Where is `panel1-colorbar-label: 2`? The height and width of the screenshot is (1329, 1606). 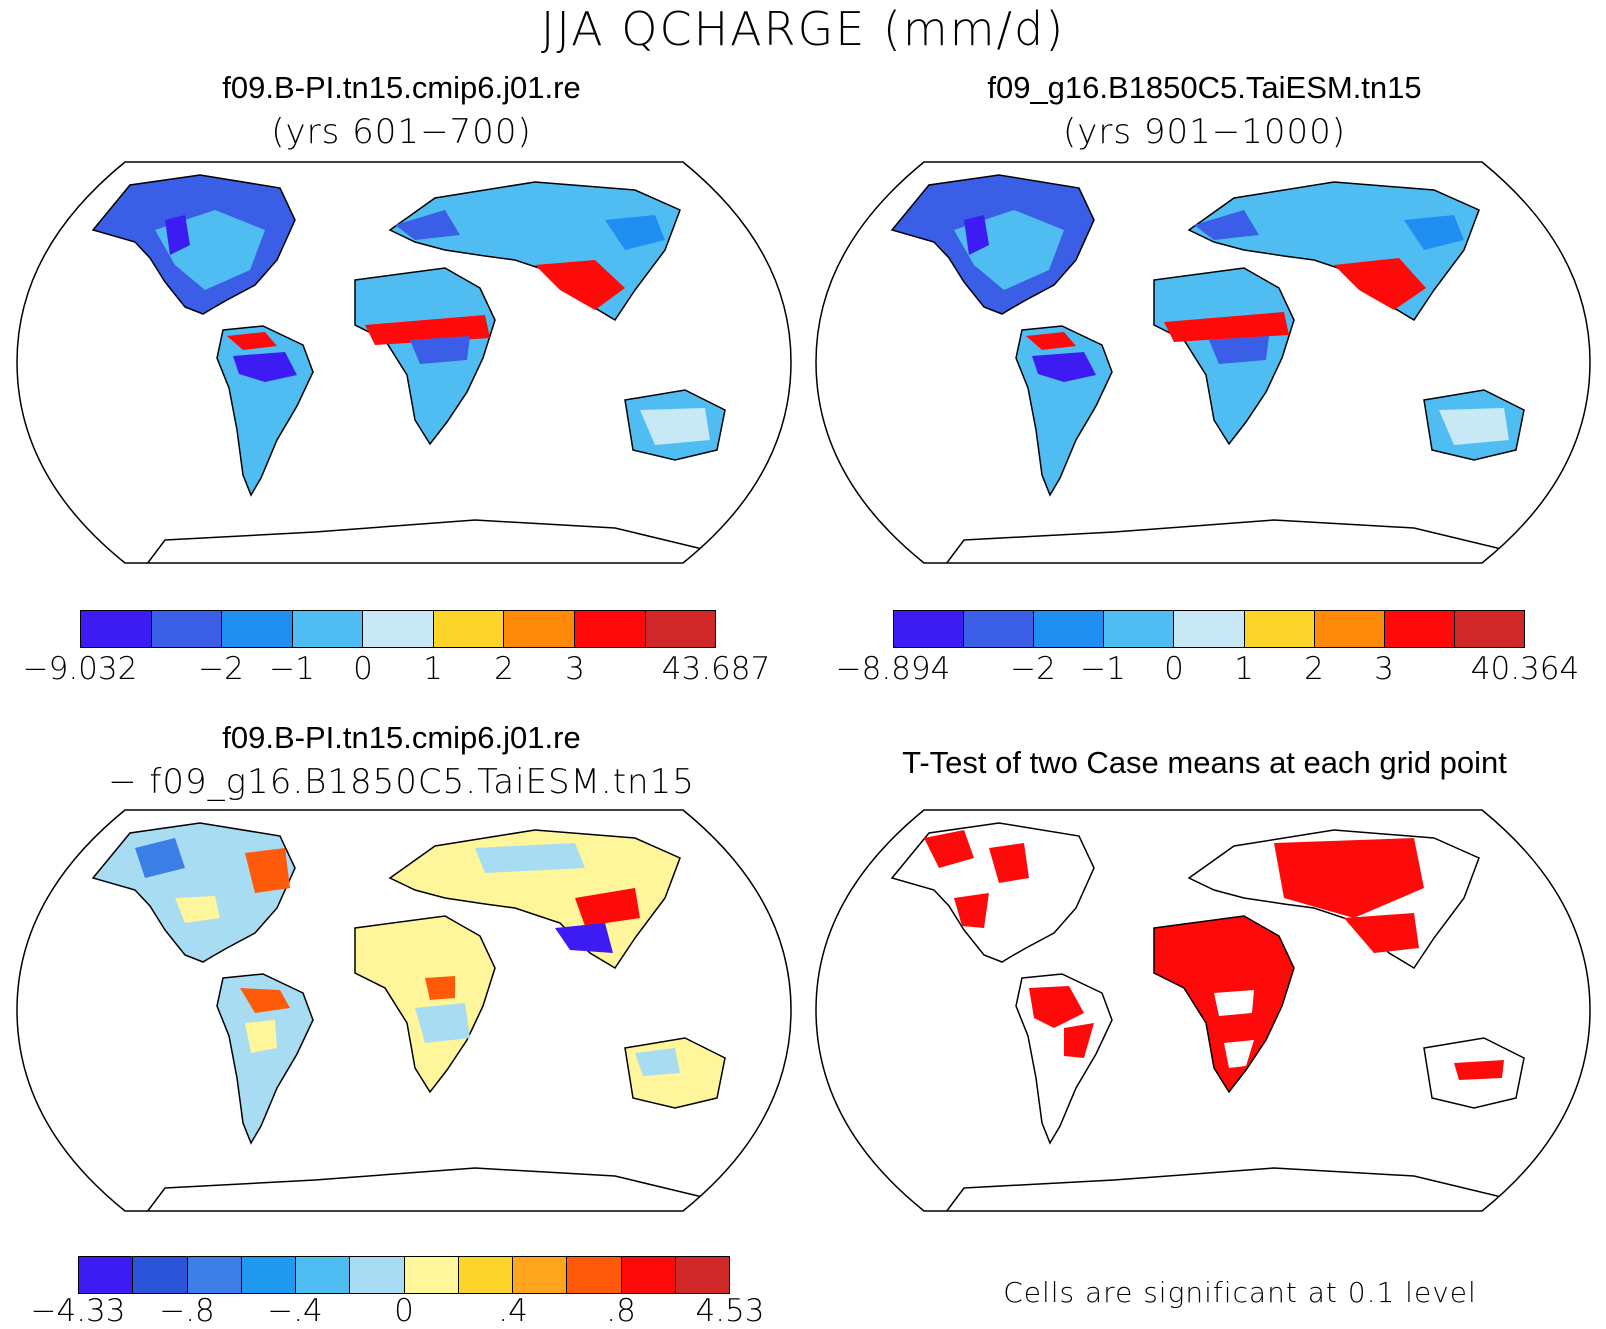
panel1-colorbar-label: 2 is located at coordinates (504, 669).